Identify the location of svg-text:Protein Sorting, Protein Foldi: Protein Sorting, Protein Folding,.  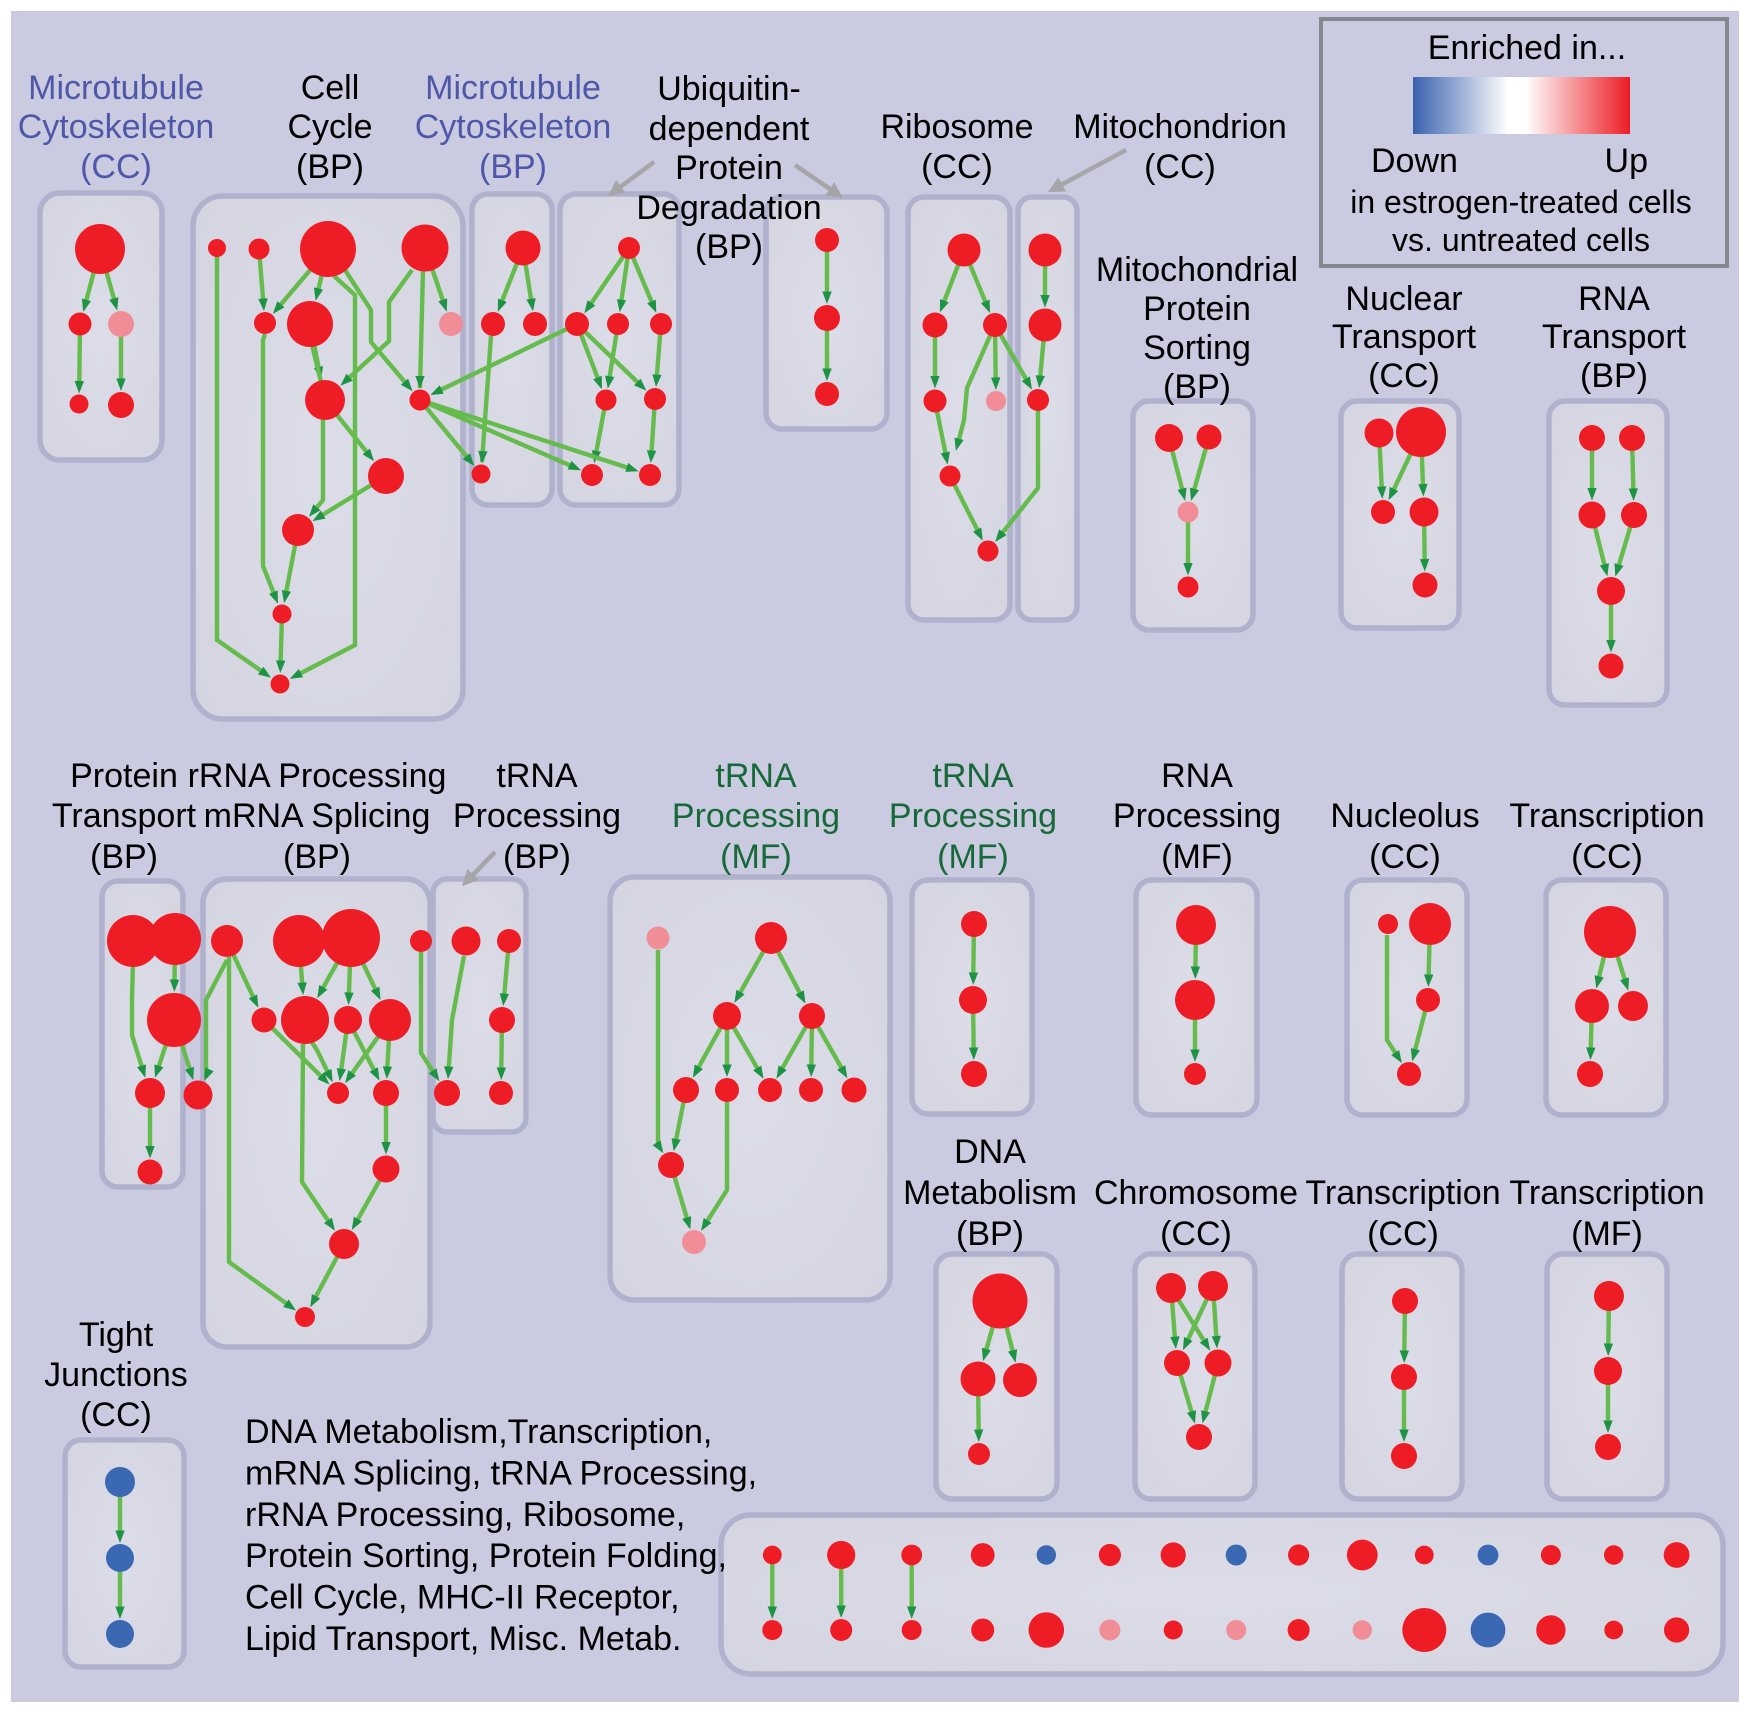
(486, 1556).